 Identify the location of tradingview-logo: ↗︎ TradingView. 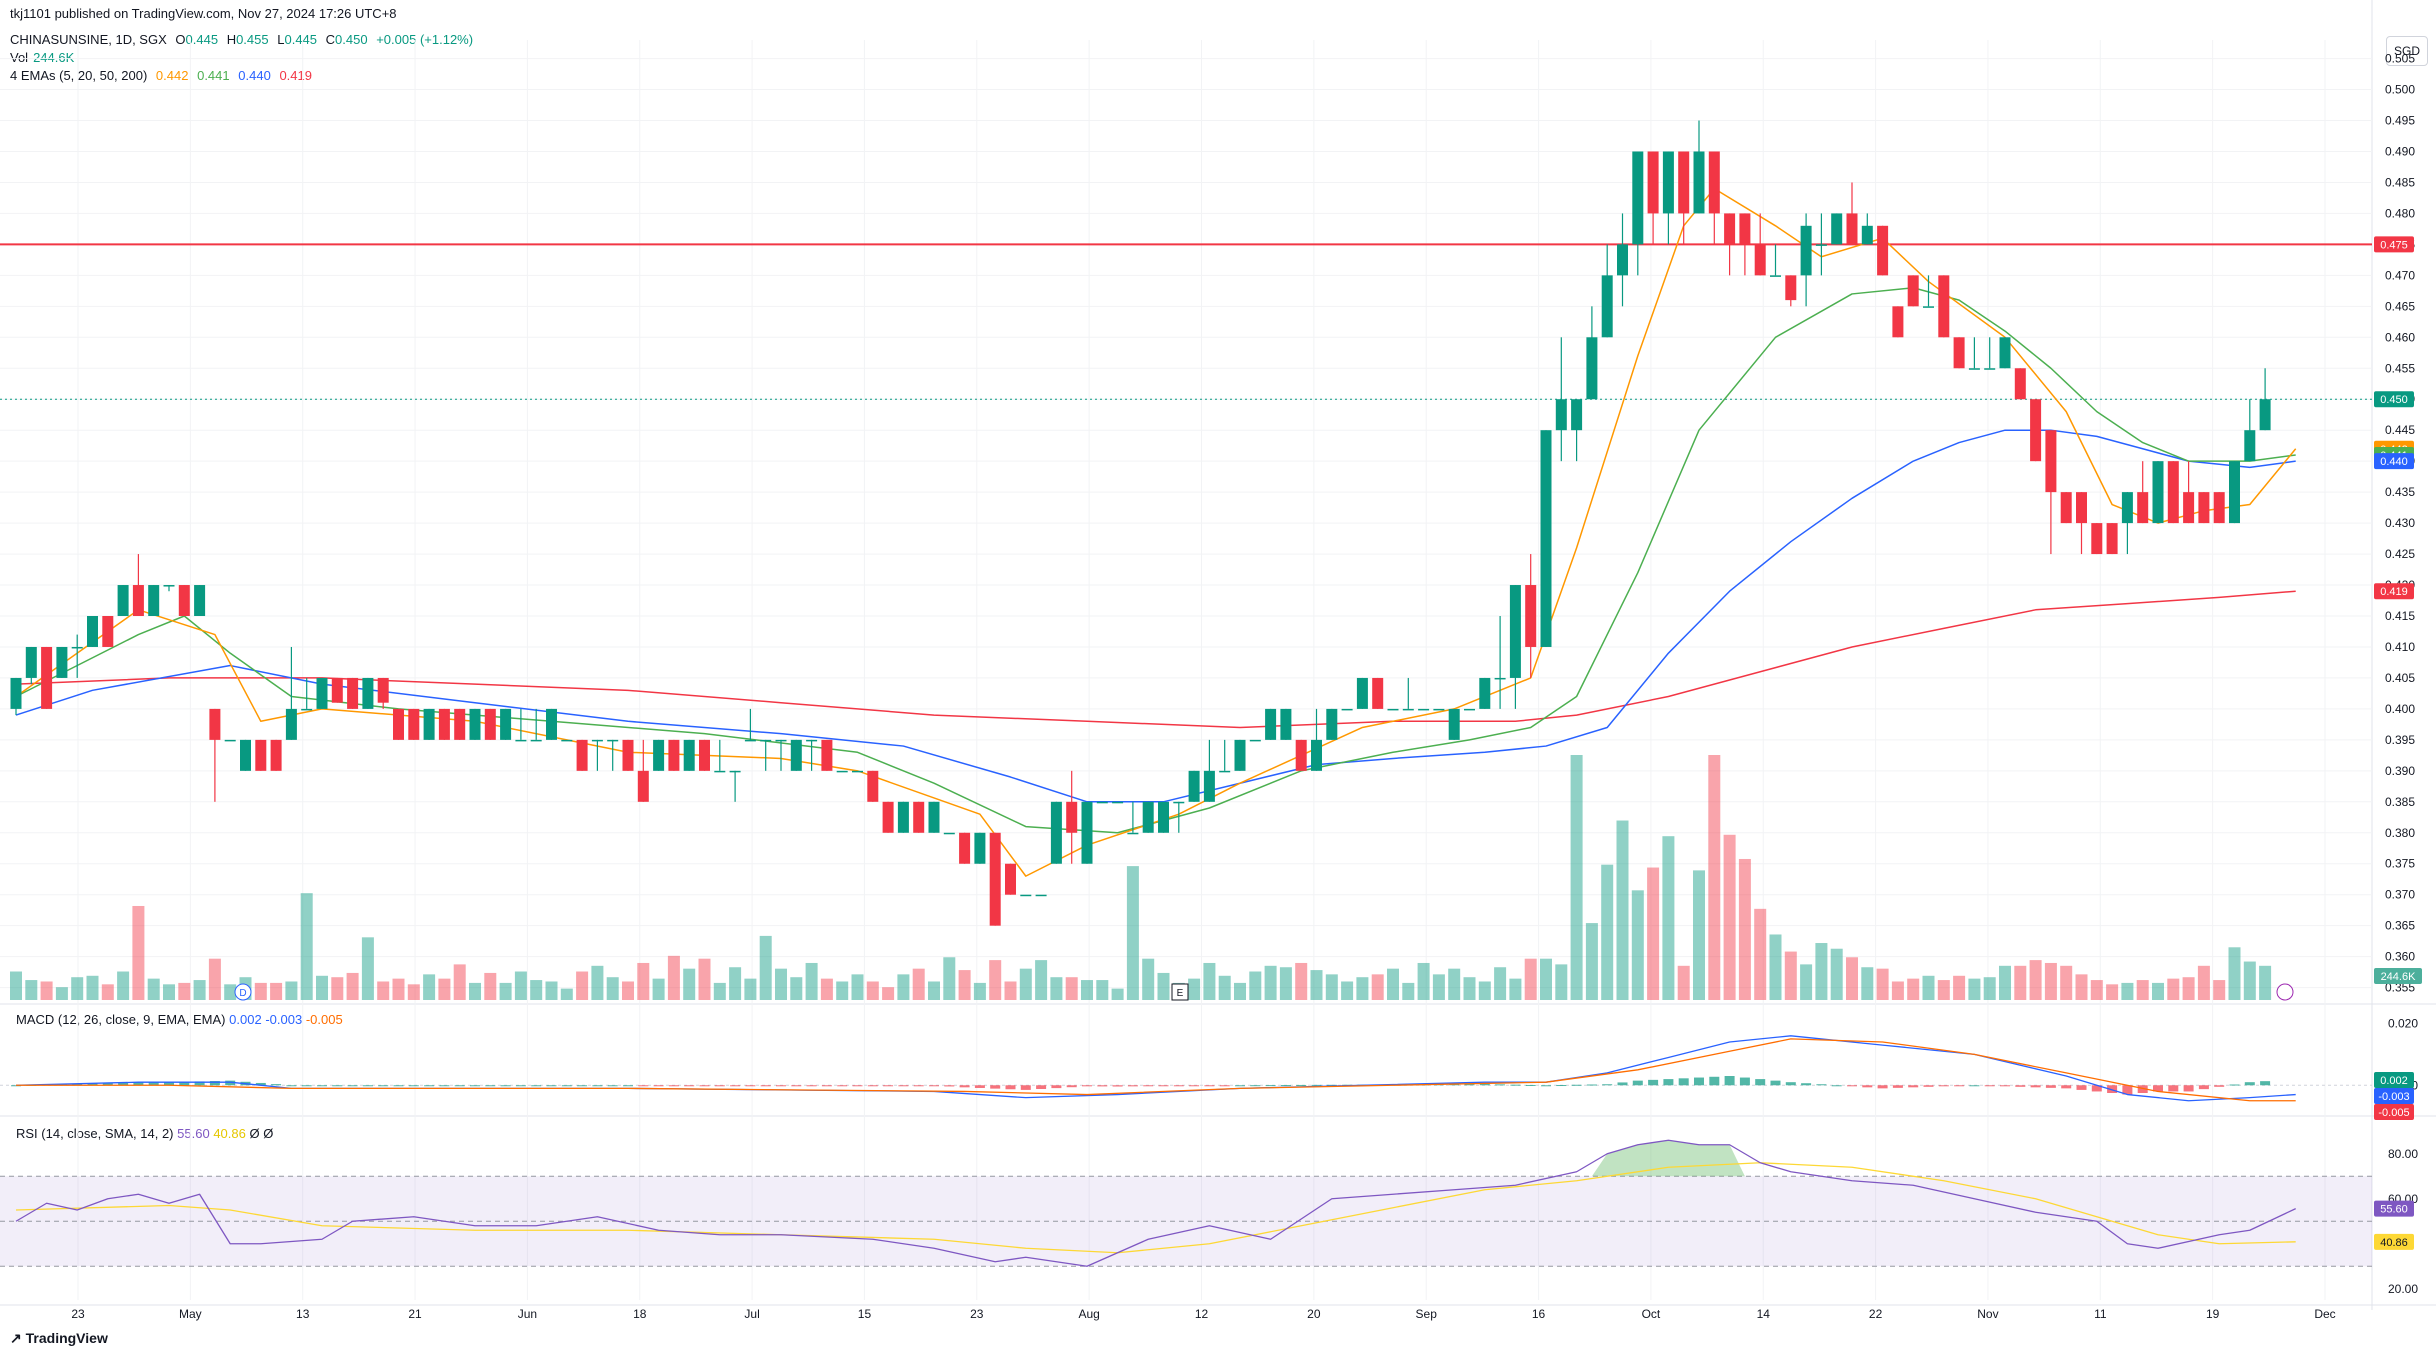
(59, 1338).